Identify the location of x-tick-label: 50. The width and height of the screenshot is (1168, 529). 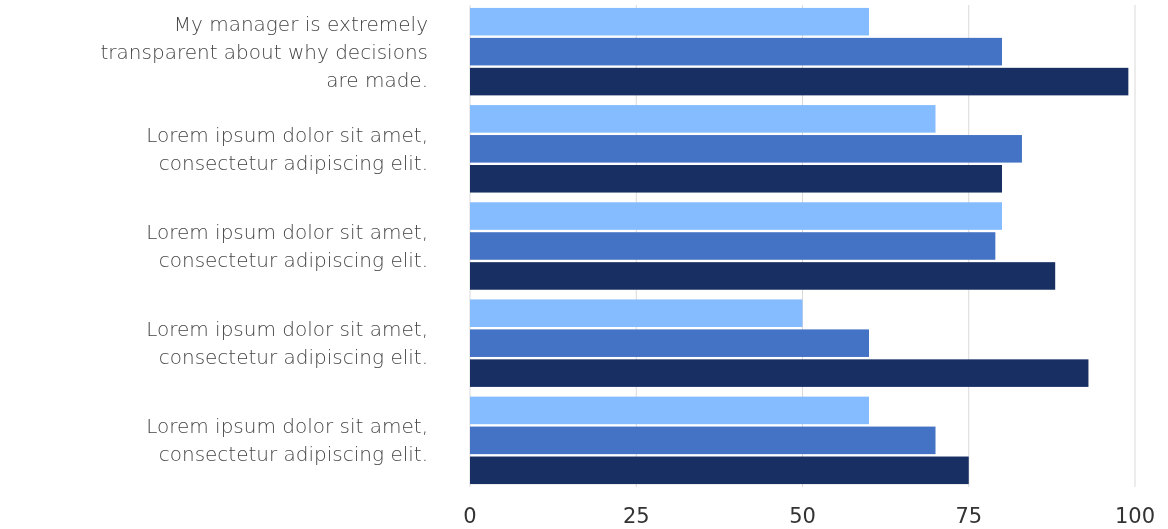
(802, 516).